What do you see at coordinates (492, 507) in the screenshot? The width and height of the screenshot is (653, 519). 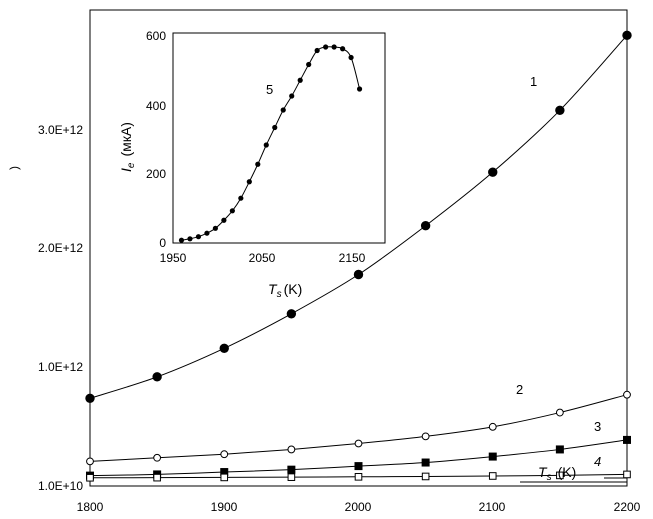 I see `main-x-tick-label: 2100` at bounding box center [492, 507].